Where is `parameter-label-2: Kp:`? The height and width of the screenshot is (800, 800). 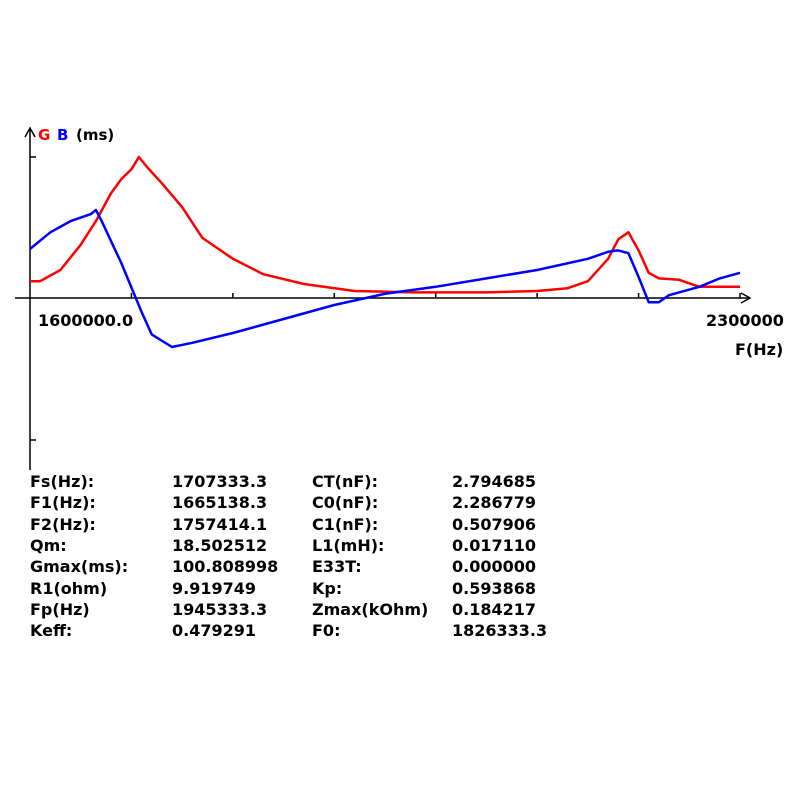 parameter-label-2: Kp: is located at coordinates (327, 588).